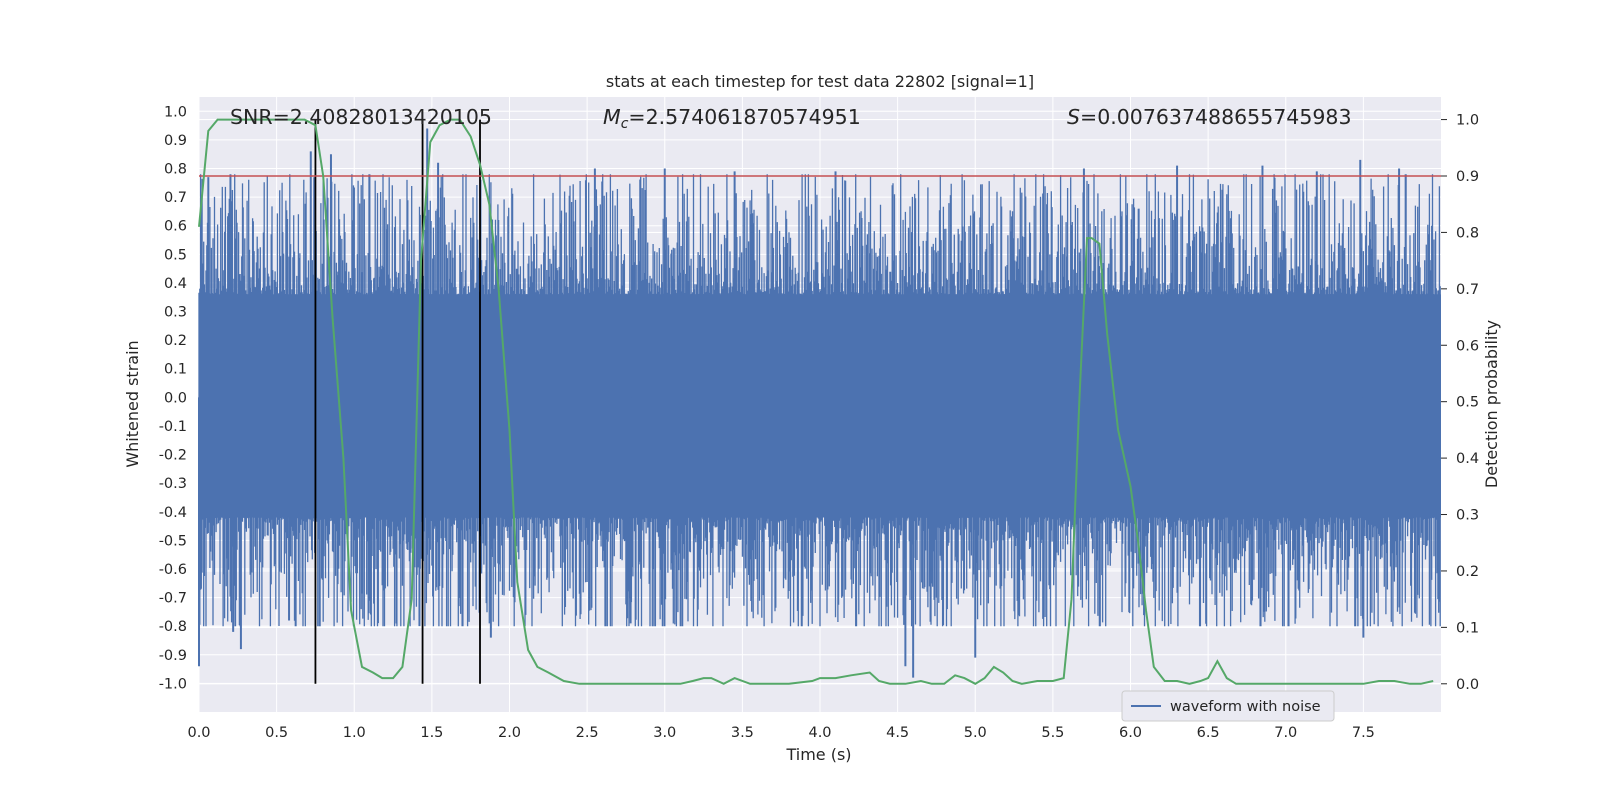 Image resolution: width=1600 pixels, height=800 pixels. I want to click on s-value: =0.007637488655745983, so click(1216, 117).